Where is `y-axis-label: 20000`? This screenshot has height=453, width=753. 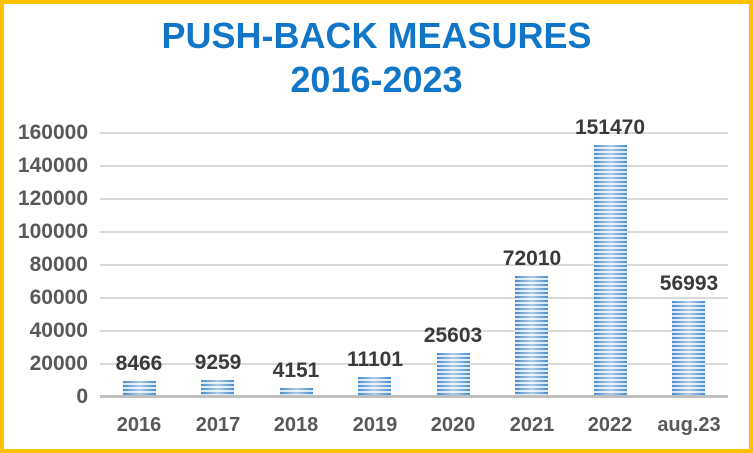 y-axis-label: 20000 is located at coordinates (58, 363).